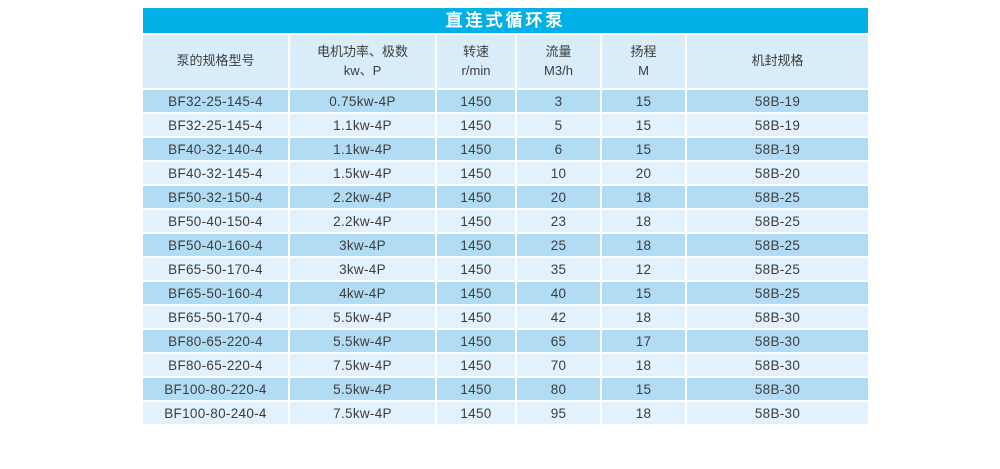  Describe the element at coordinates (558, 101) in the screenshot. I see `cell-flow: 3` at that location.